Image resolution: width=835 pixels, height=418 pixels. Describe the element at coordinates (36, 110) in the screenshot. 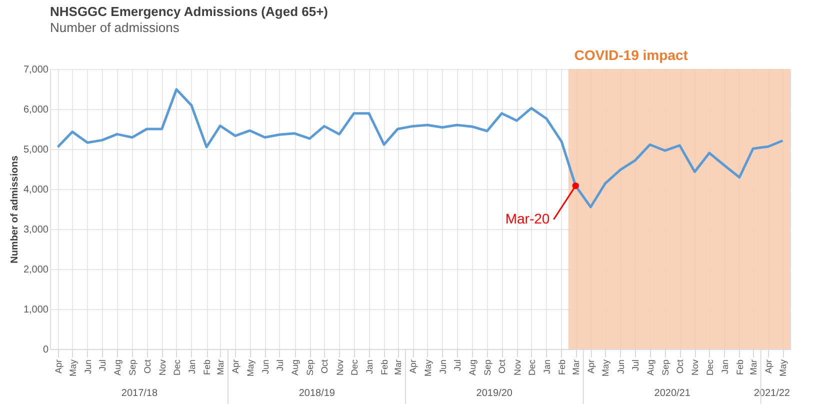

I see `y-tick-label: 6,000` at that location.